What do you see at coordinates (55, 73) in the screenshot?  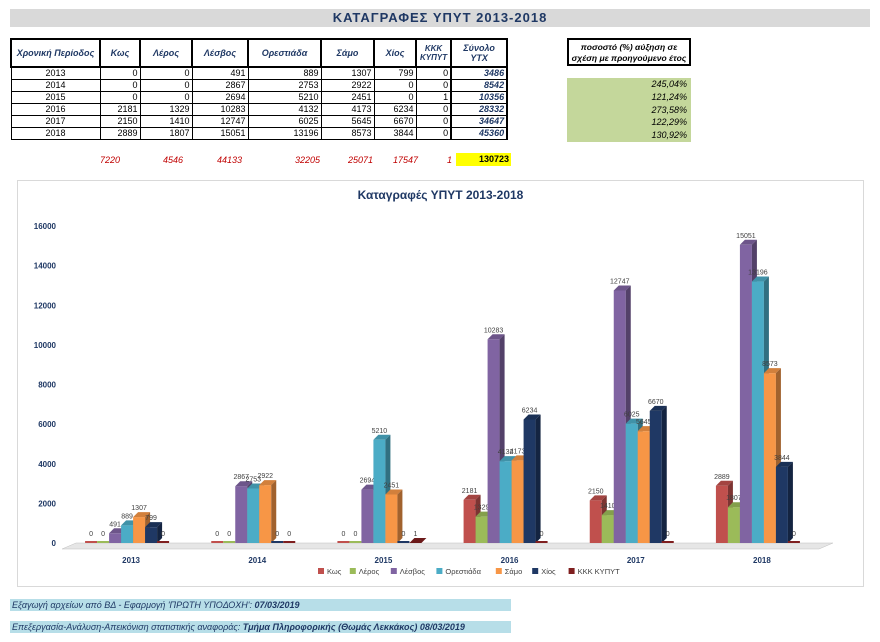 I see `year-cell: 2013` at bounding box center [55, 73].